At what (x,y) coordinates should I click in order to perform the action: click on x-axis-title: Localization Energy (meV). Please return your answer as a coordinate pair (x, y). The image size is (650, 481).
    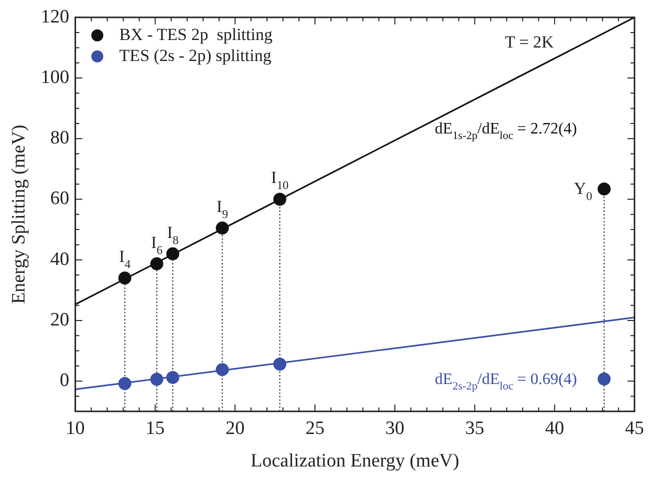
    Looking at the image, I should click on (355, 461).